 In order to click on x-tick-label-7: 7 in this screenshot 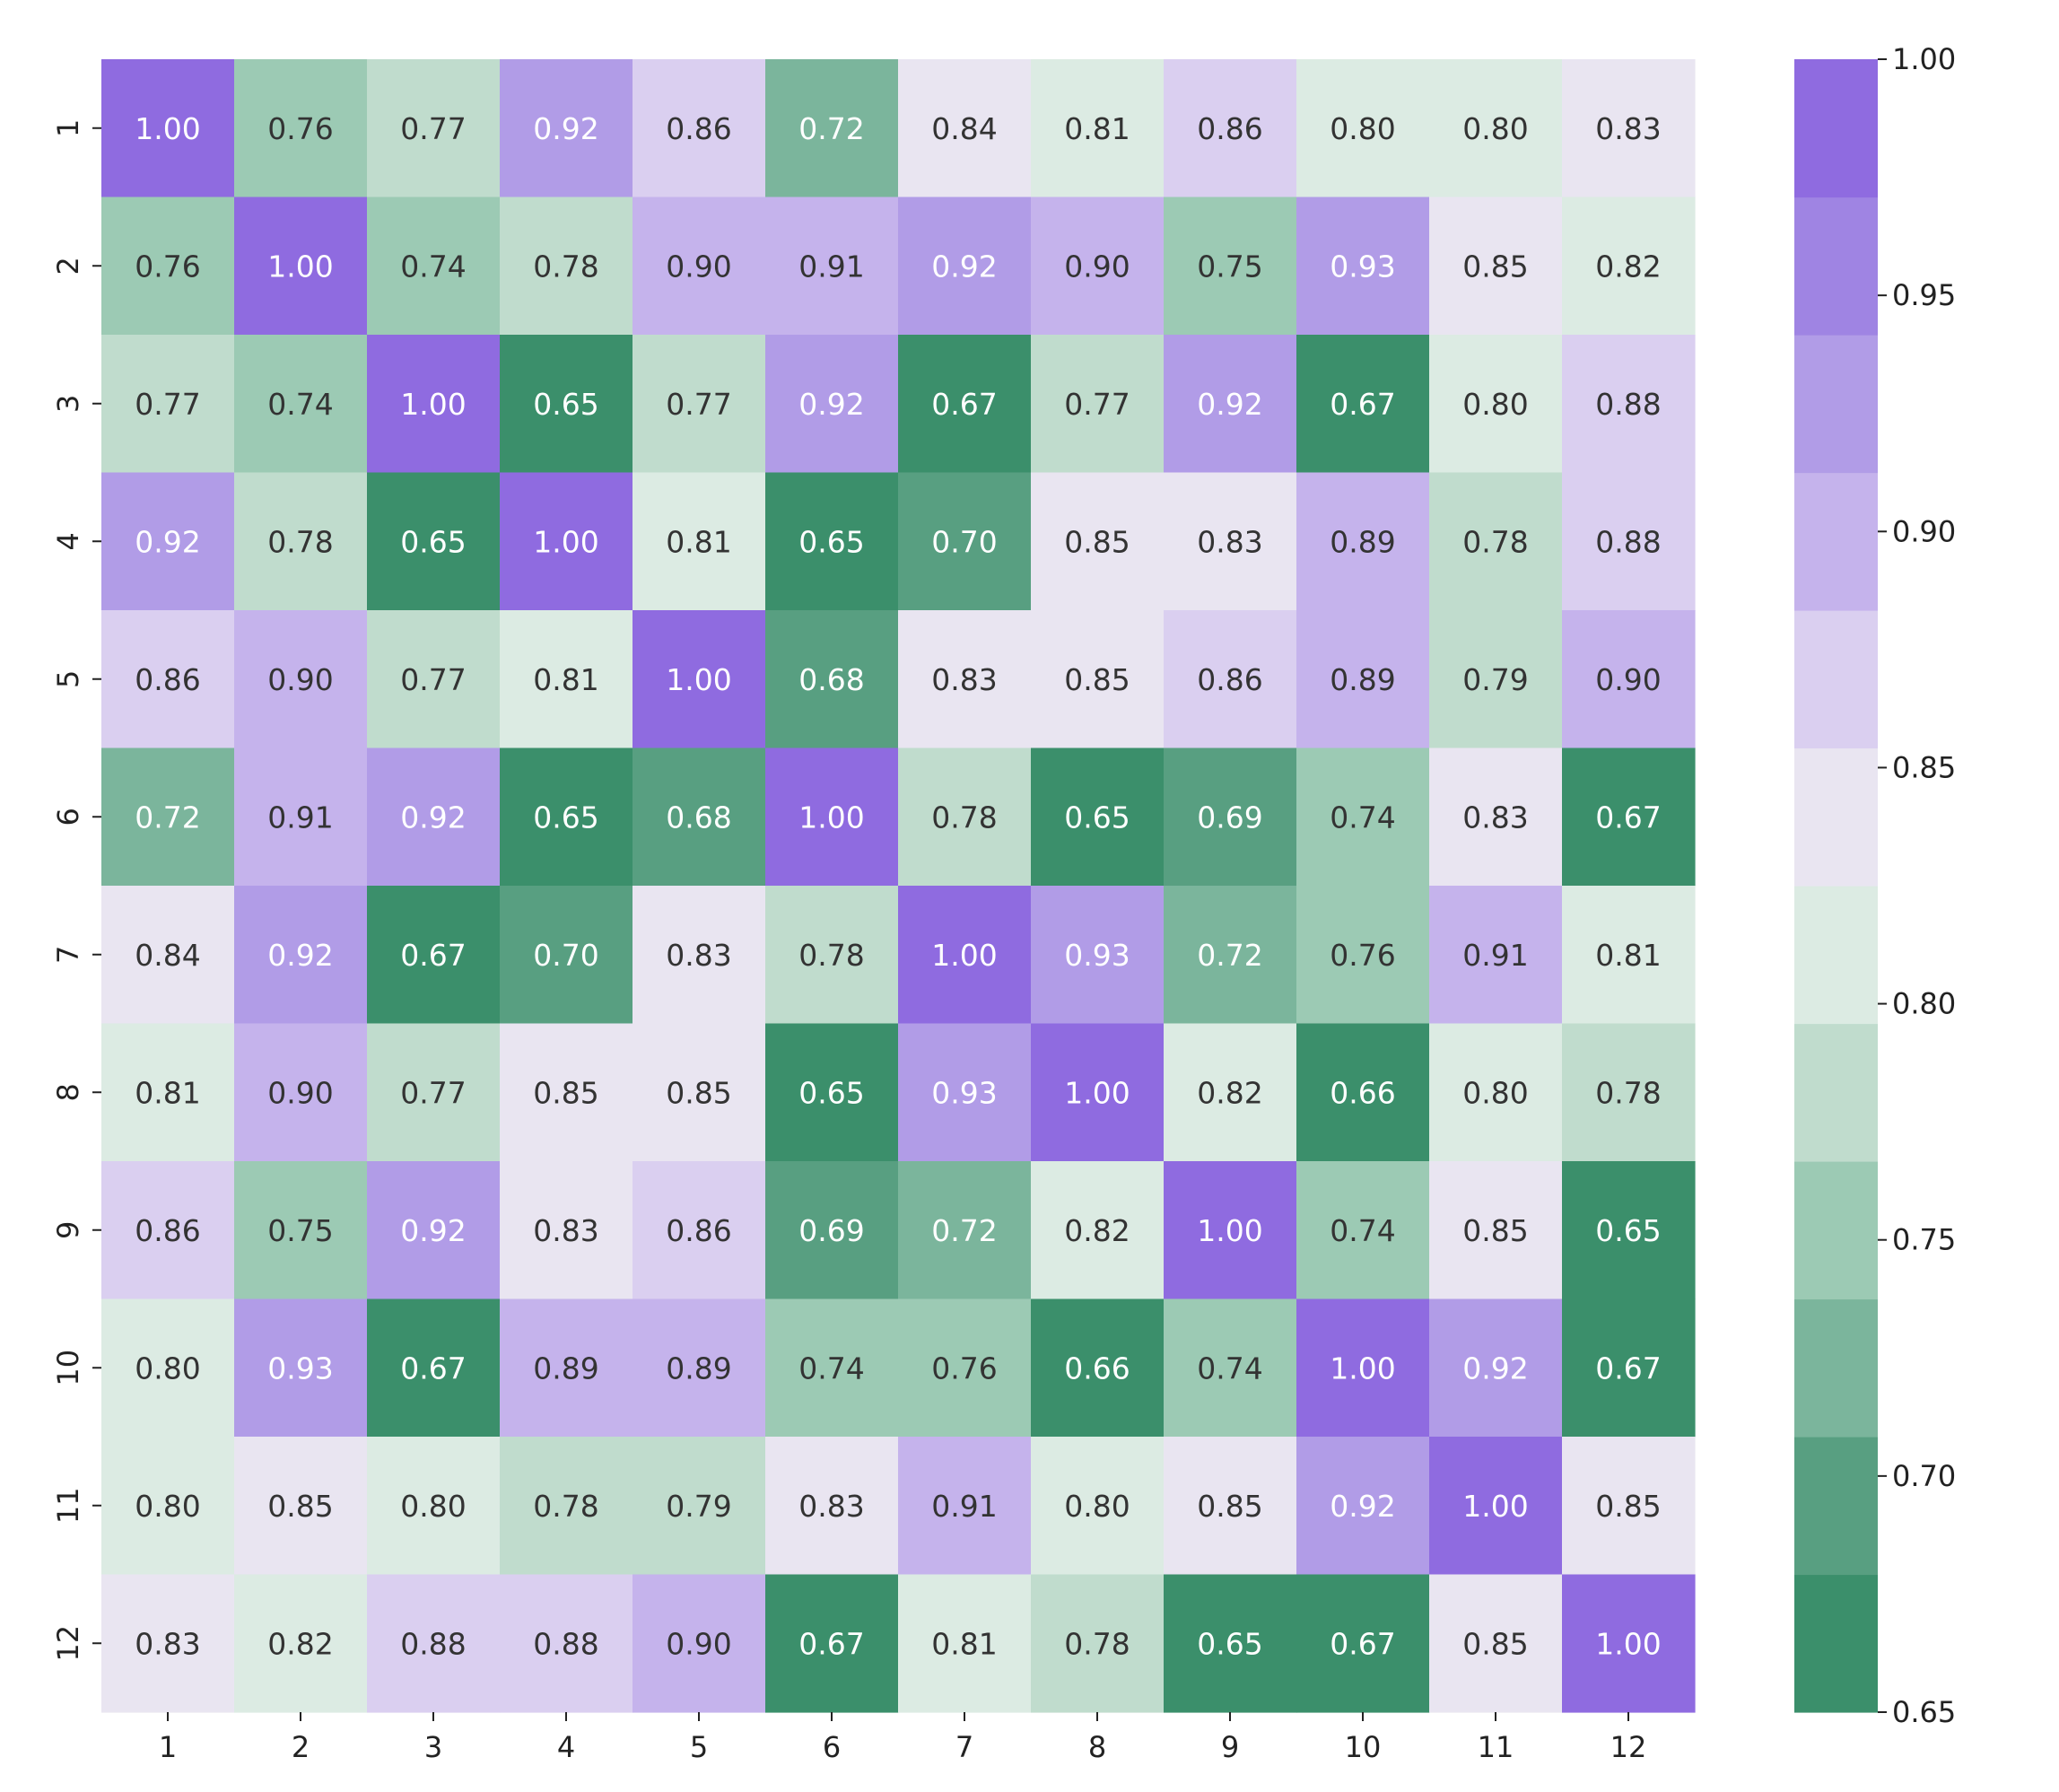, I will do `click(964, 1747)`.